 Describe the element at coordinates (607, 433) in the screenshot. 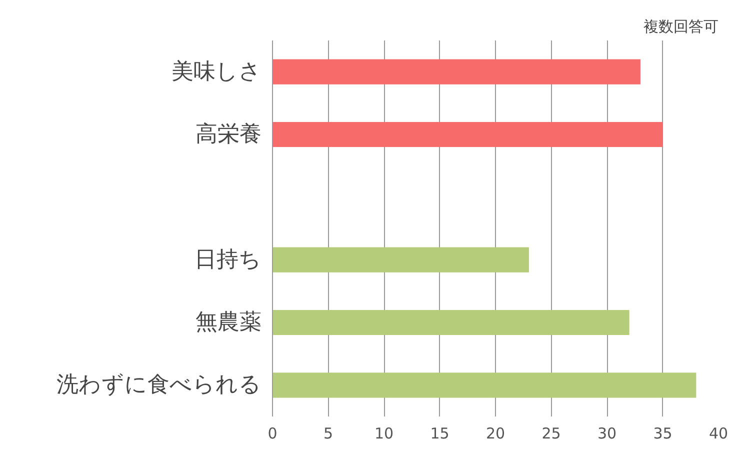

I see `x-tick-label: 30` at that location.